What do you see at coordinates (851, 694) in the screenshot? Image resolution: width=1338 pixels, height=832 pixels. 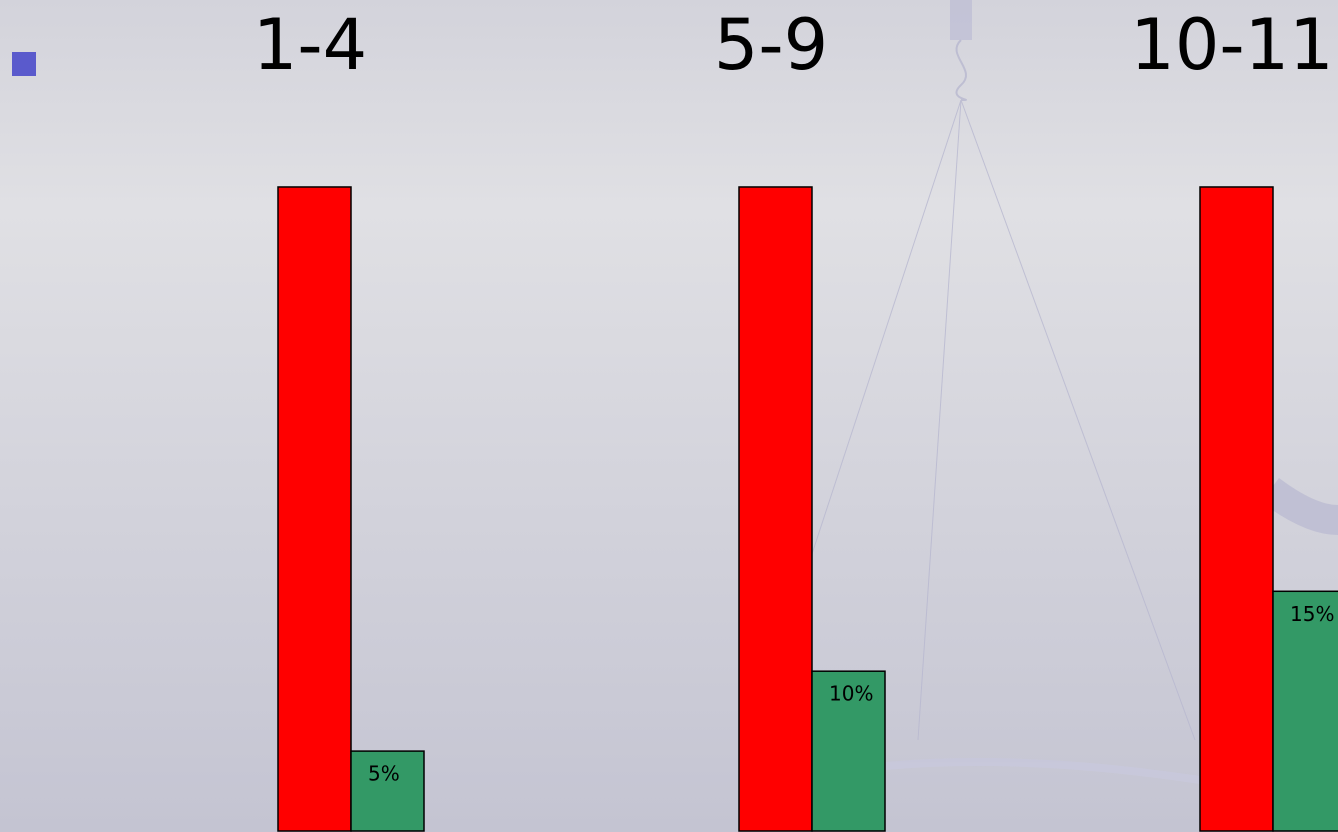 I see `value-label: 10%` at bounding box center [851, 694].